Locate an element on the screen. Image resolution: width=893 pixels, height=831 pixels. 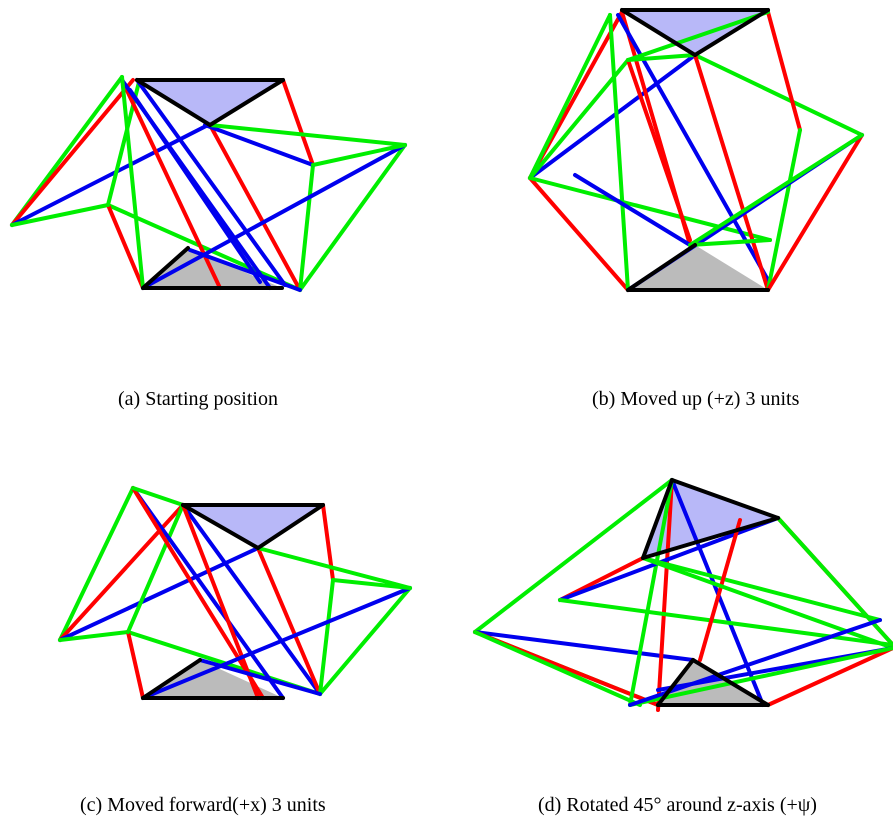
caption-c: (c) Moved forward(+x) 3 units is located at coordinates (203, 805).